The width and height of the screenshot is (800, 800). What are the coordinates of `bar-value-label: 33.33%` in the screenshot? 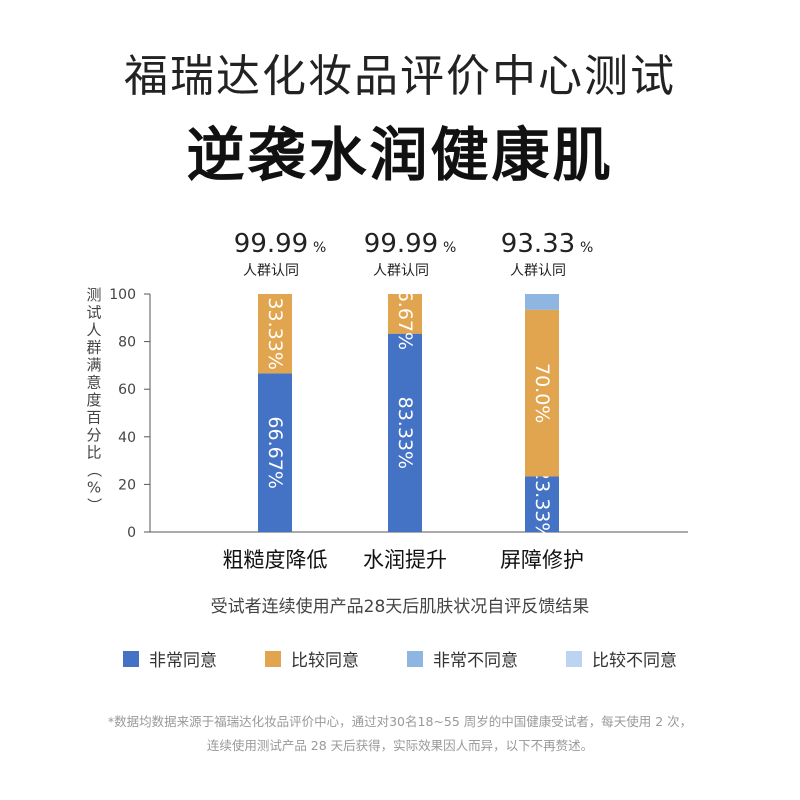 It's located at (275, 333).